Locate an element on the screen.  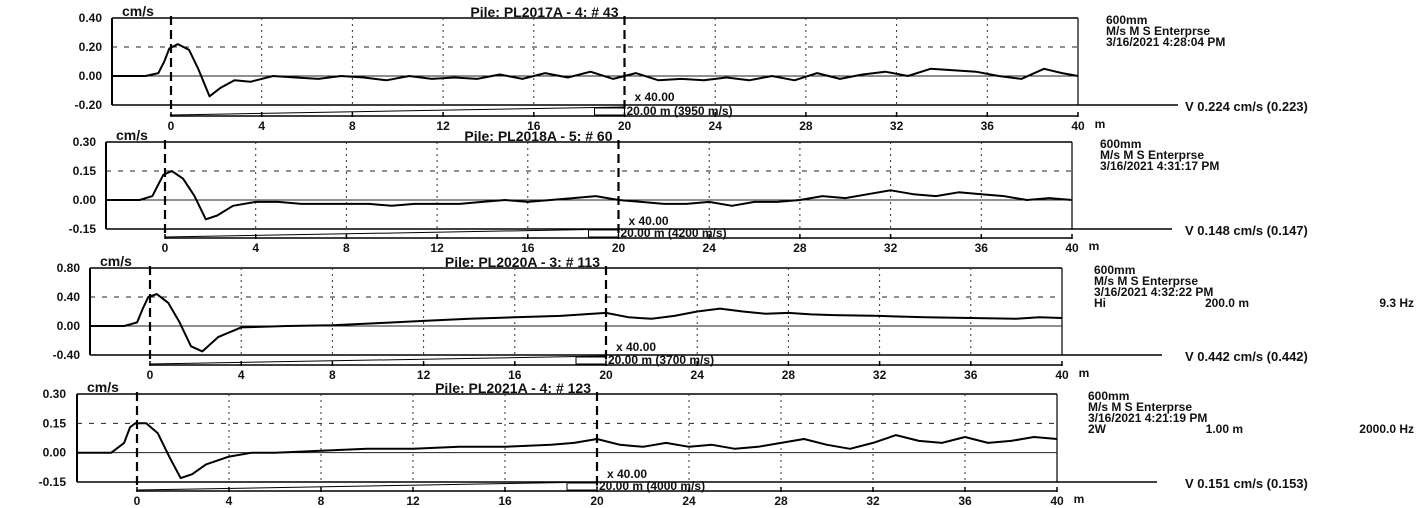
trace-info-line: 3/16/2021 4:21:19 PM is located at coordinates (1147, 418).